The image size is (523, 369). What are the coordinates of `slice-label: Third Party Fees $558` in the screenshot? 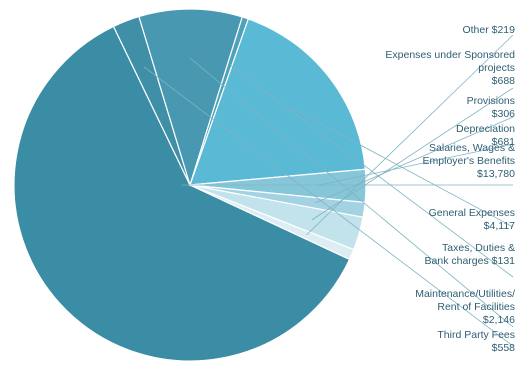 It's located at (476, 341).